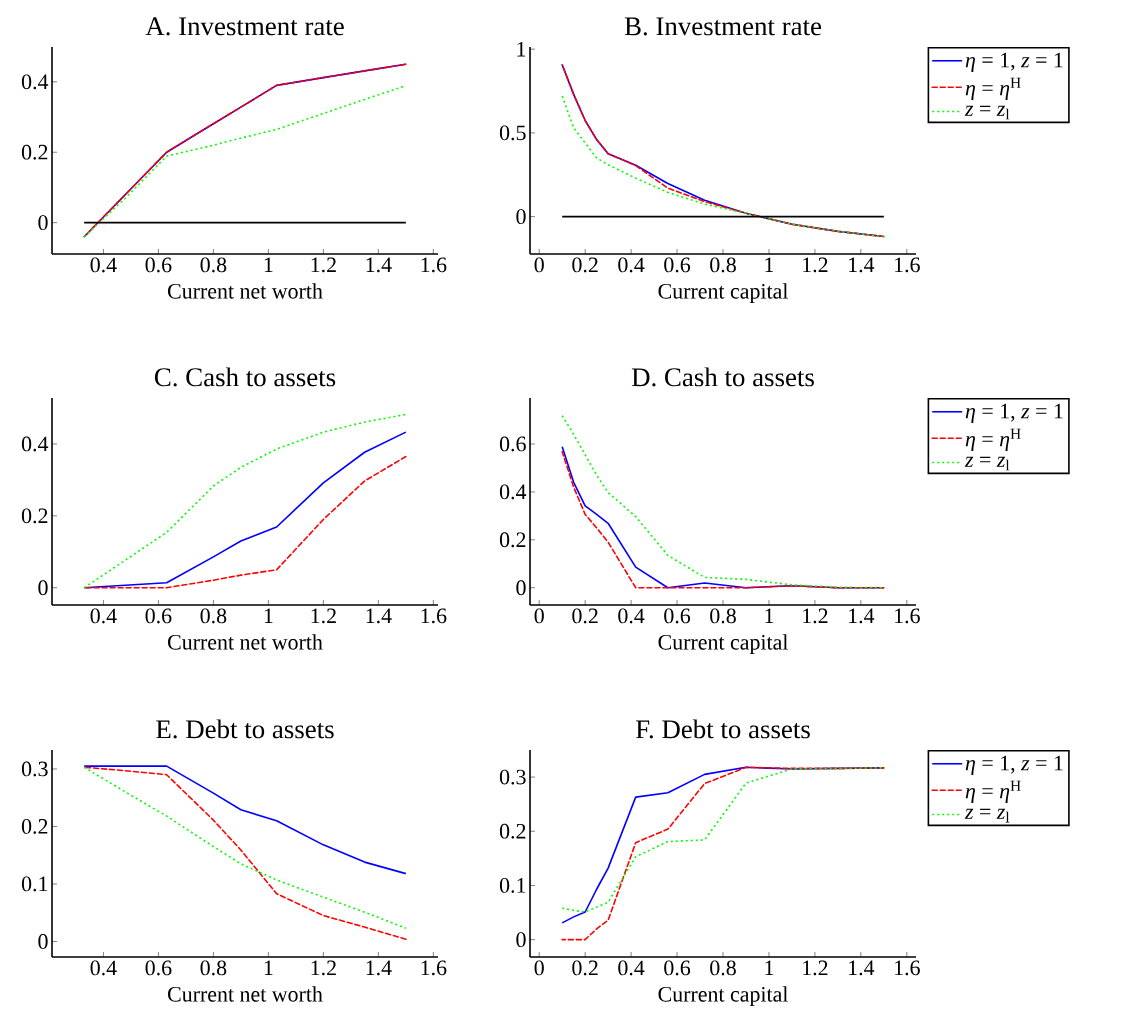 The height and width of the screenshot is (1024, 1121). Describe the element at coordinates (521, 49) in the screenshot. I see `y-tick-label: 1` at that location.